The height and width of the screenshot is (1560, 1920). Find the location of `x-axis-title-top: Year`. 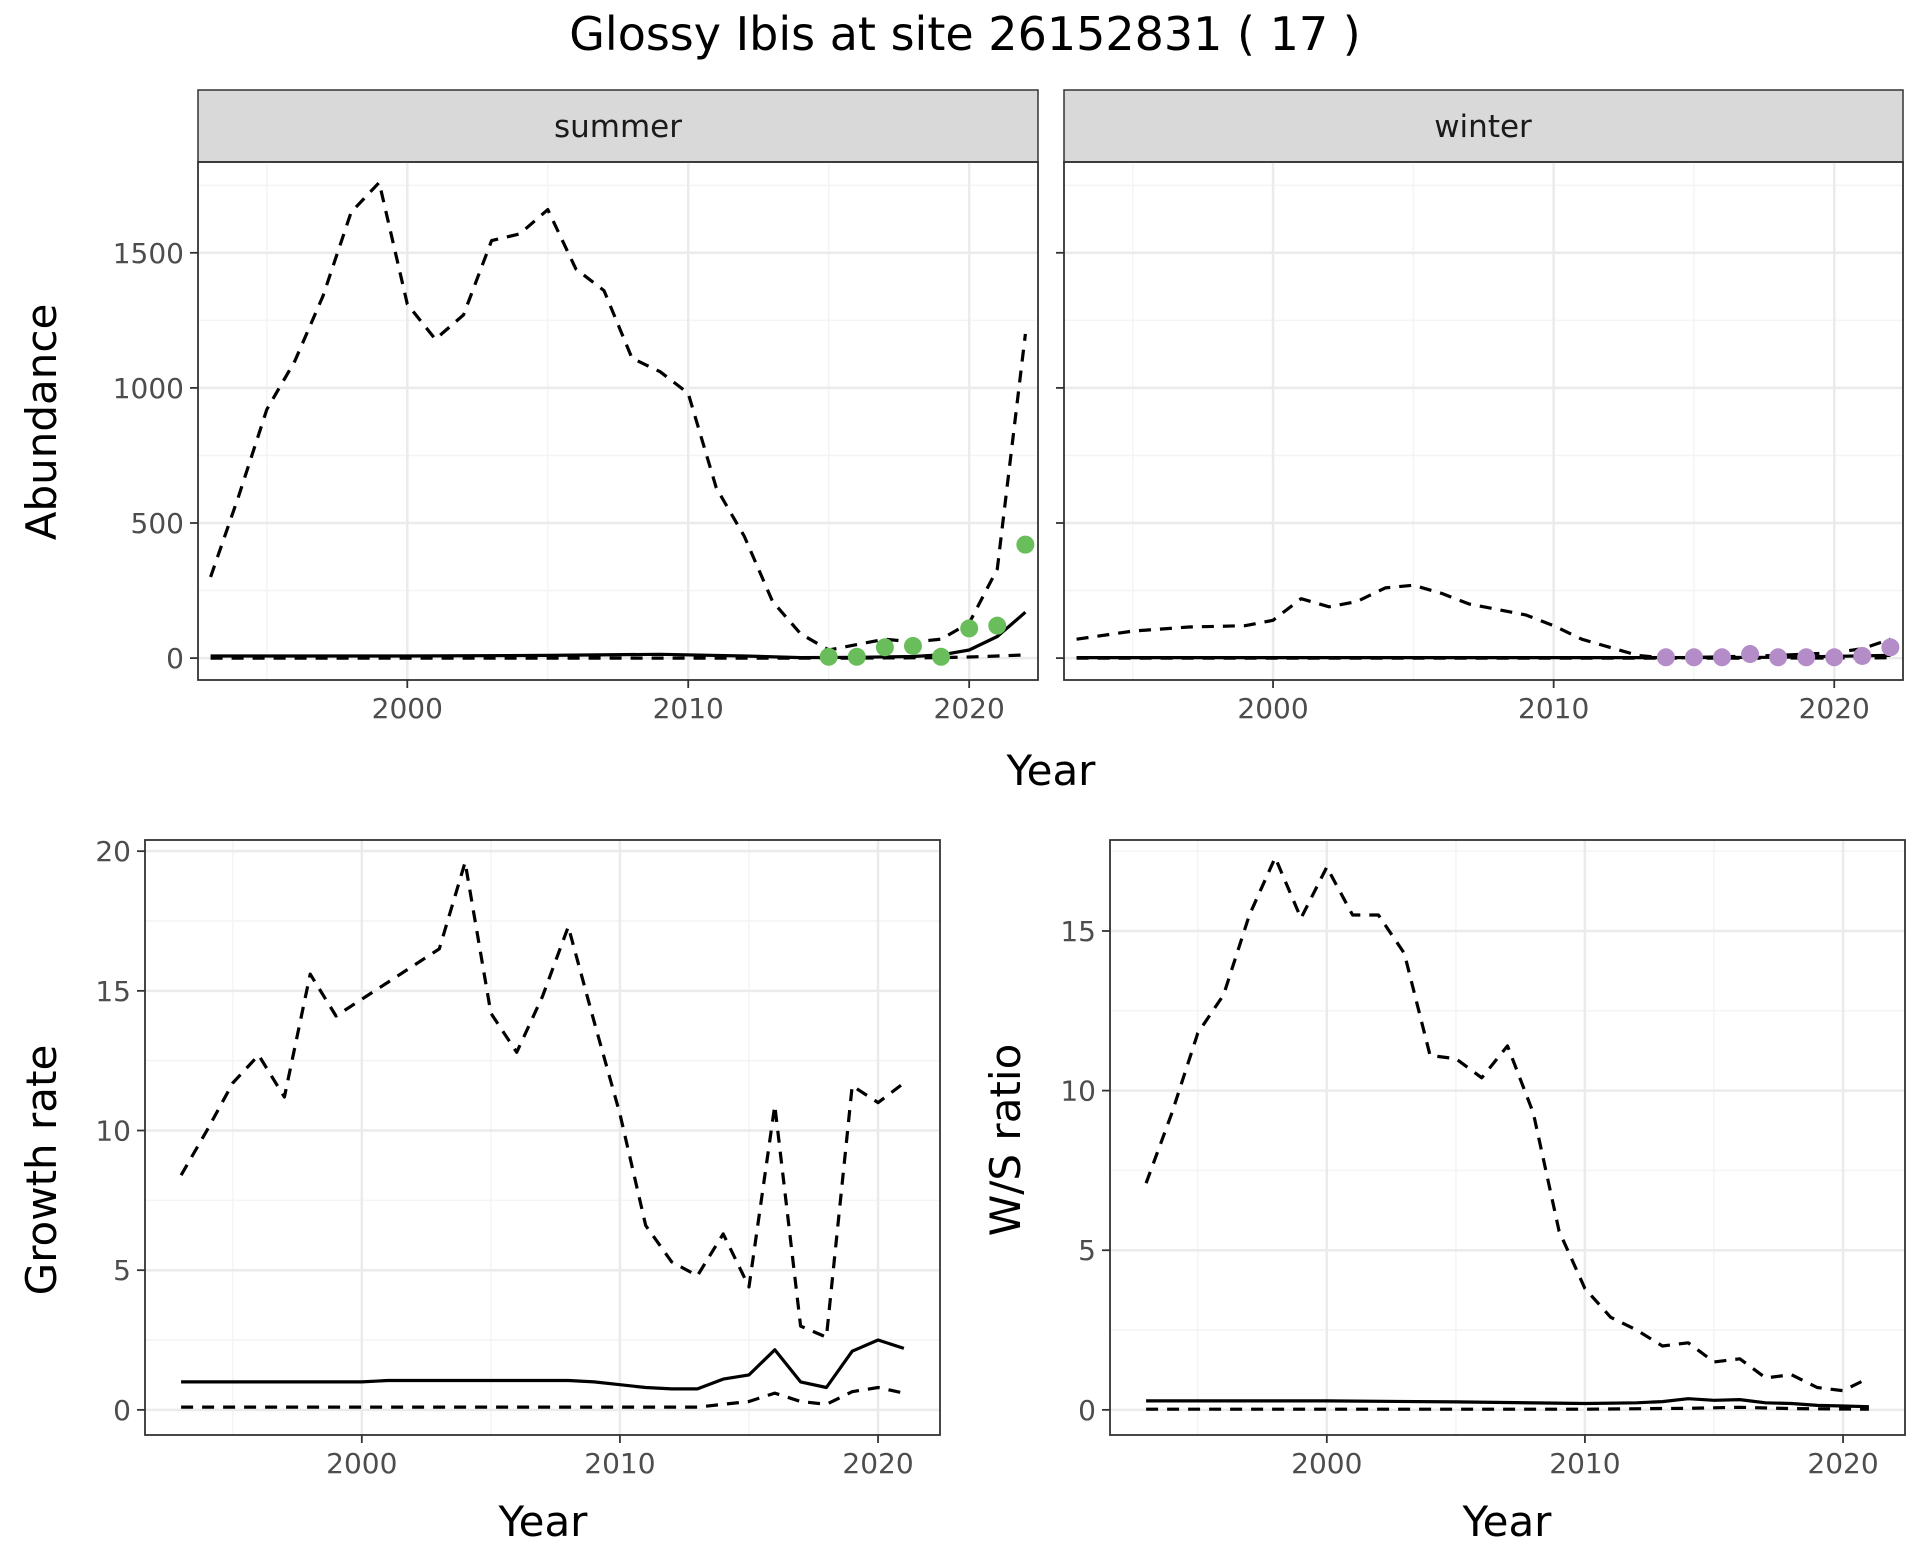

x-axis-title-top: Year is located at coordinates (1051, 770).